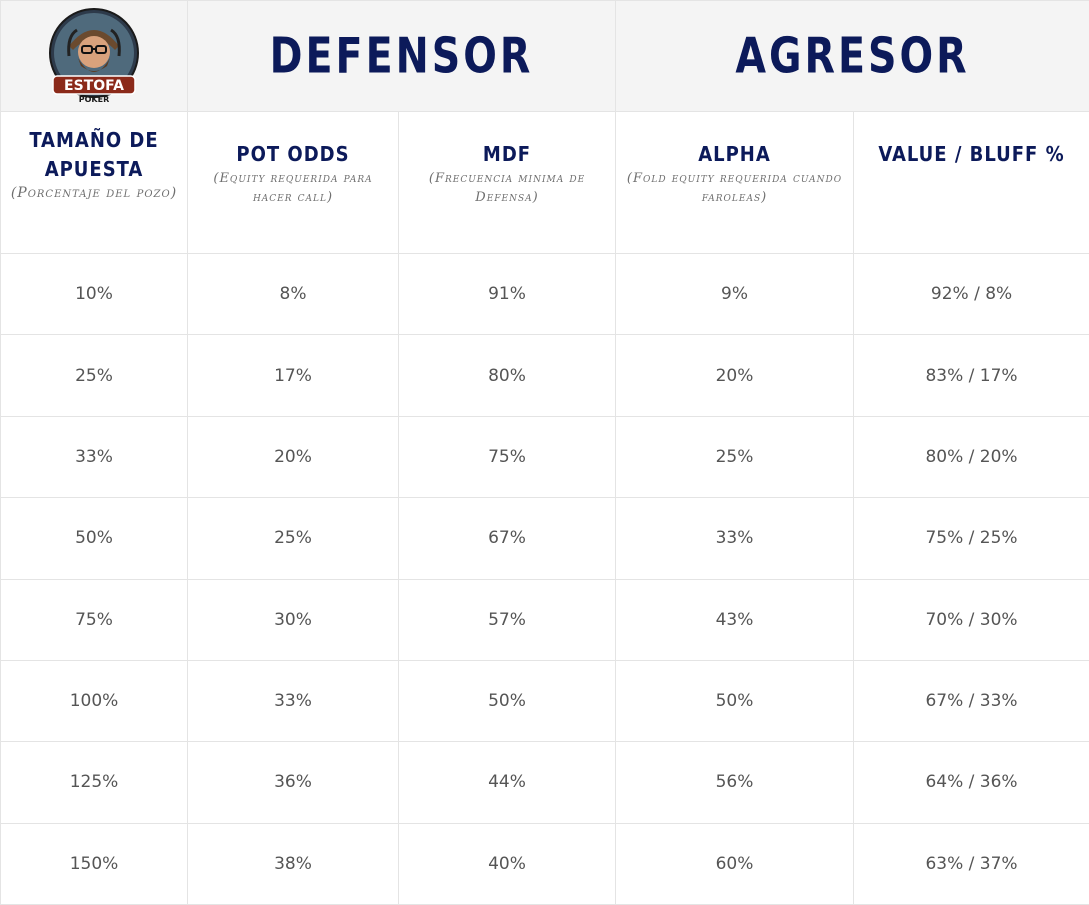 The height and width of the screenshot is (905, 1089). I want to click on cell-value-bluff: 67% / 33%, so click(971, 701).